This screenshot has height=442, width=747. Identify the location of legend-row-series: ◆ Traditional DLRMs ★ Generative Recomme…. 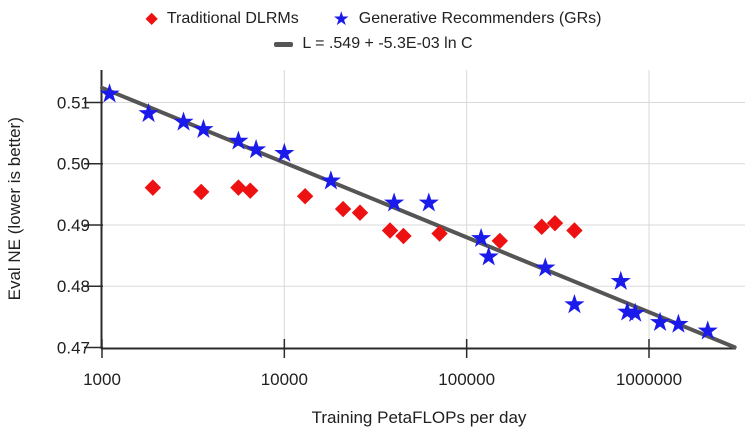
(374, 19).